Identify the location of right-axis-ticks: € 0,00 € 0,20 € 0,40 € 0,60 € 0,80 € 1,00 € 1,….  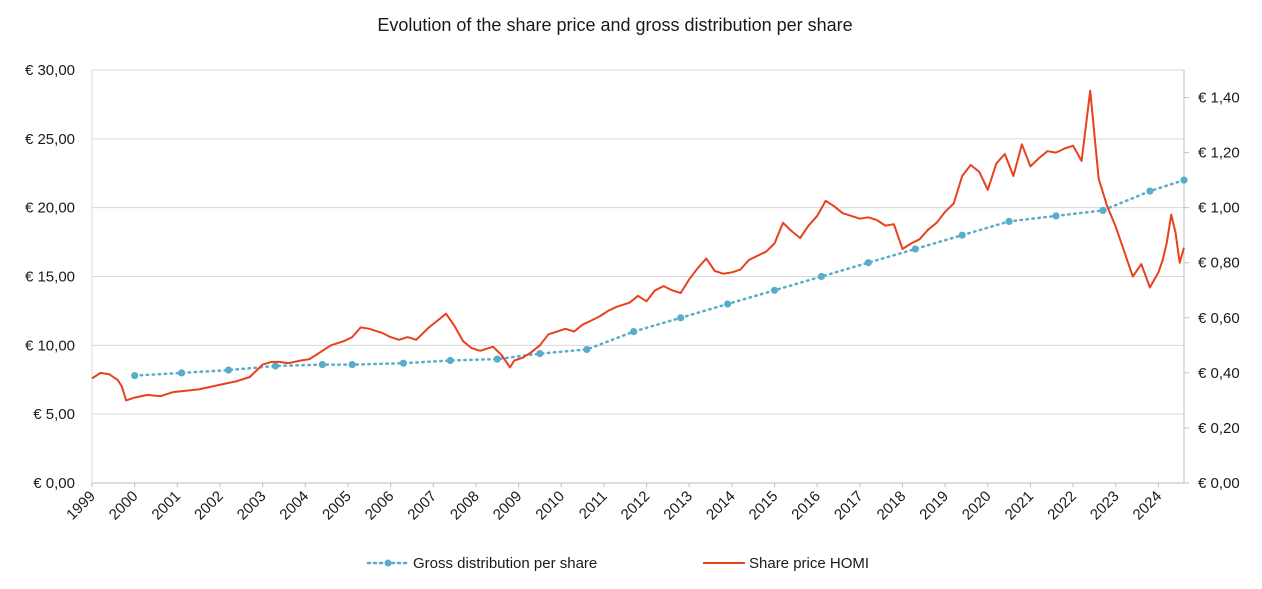
(1219, 291).